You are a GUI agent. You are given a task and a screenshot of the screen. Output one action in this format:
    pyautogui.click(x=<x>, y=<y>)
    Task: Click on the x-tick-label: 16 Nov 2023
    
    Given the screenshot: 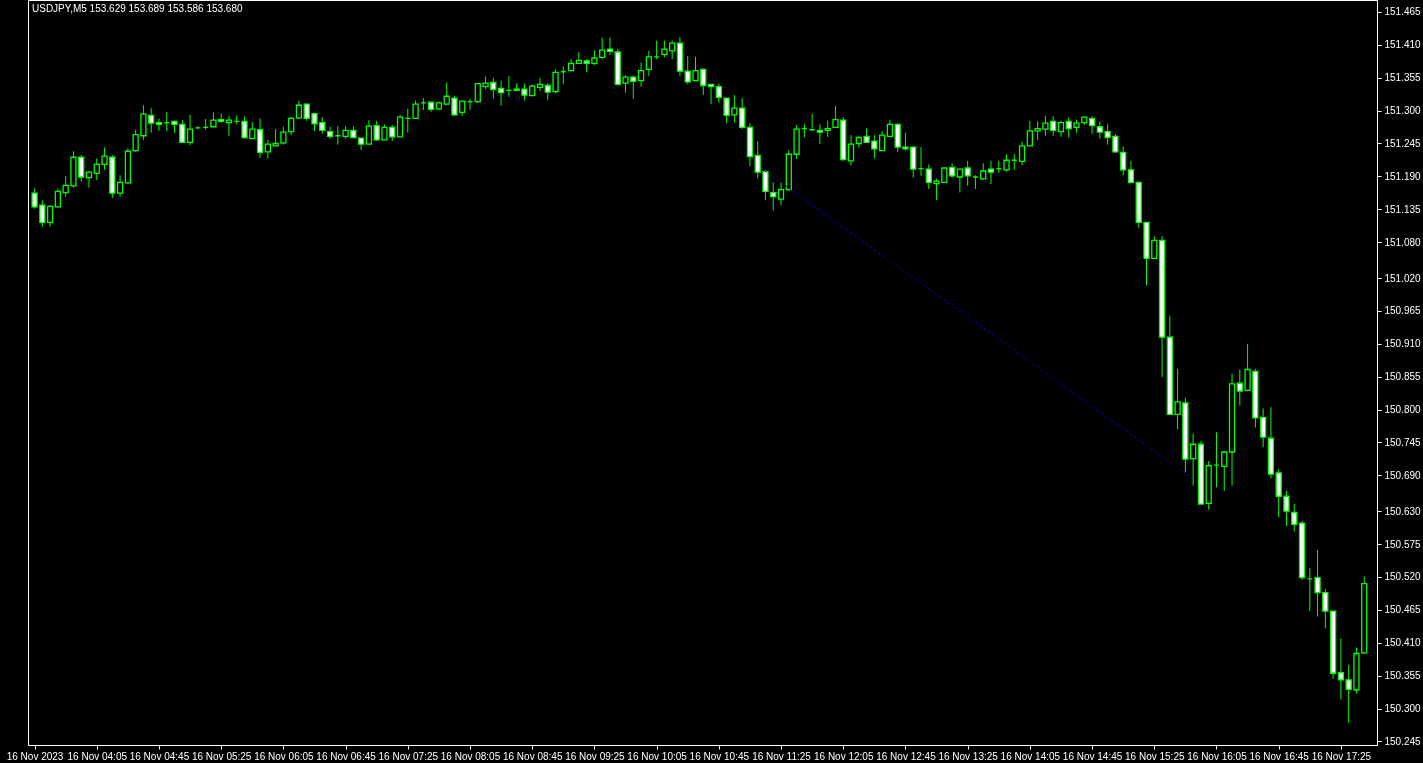 What is the action you would take?
    pyautogui.click(x=35, y=756)
    